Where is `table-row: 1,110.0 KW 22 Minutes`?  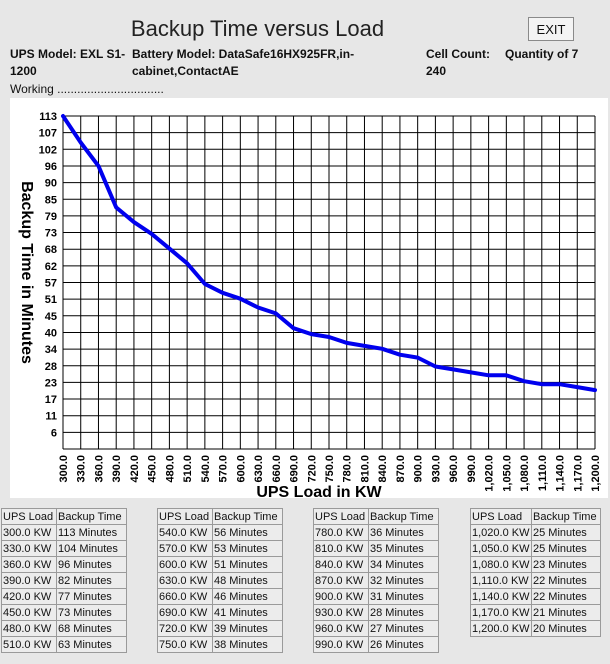
table-row: 1,110.0 KW 22 Minutes is located at coordinates (535, 580).